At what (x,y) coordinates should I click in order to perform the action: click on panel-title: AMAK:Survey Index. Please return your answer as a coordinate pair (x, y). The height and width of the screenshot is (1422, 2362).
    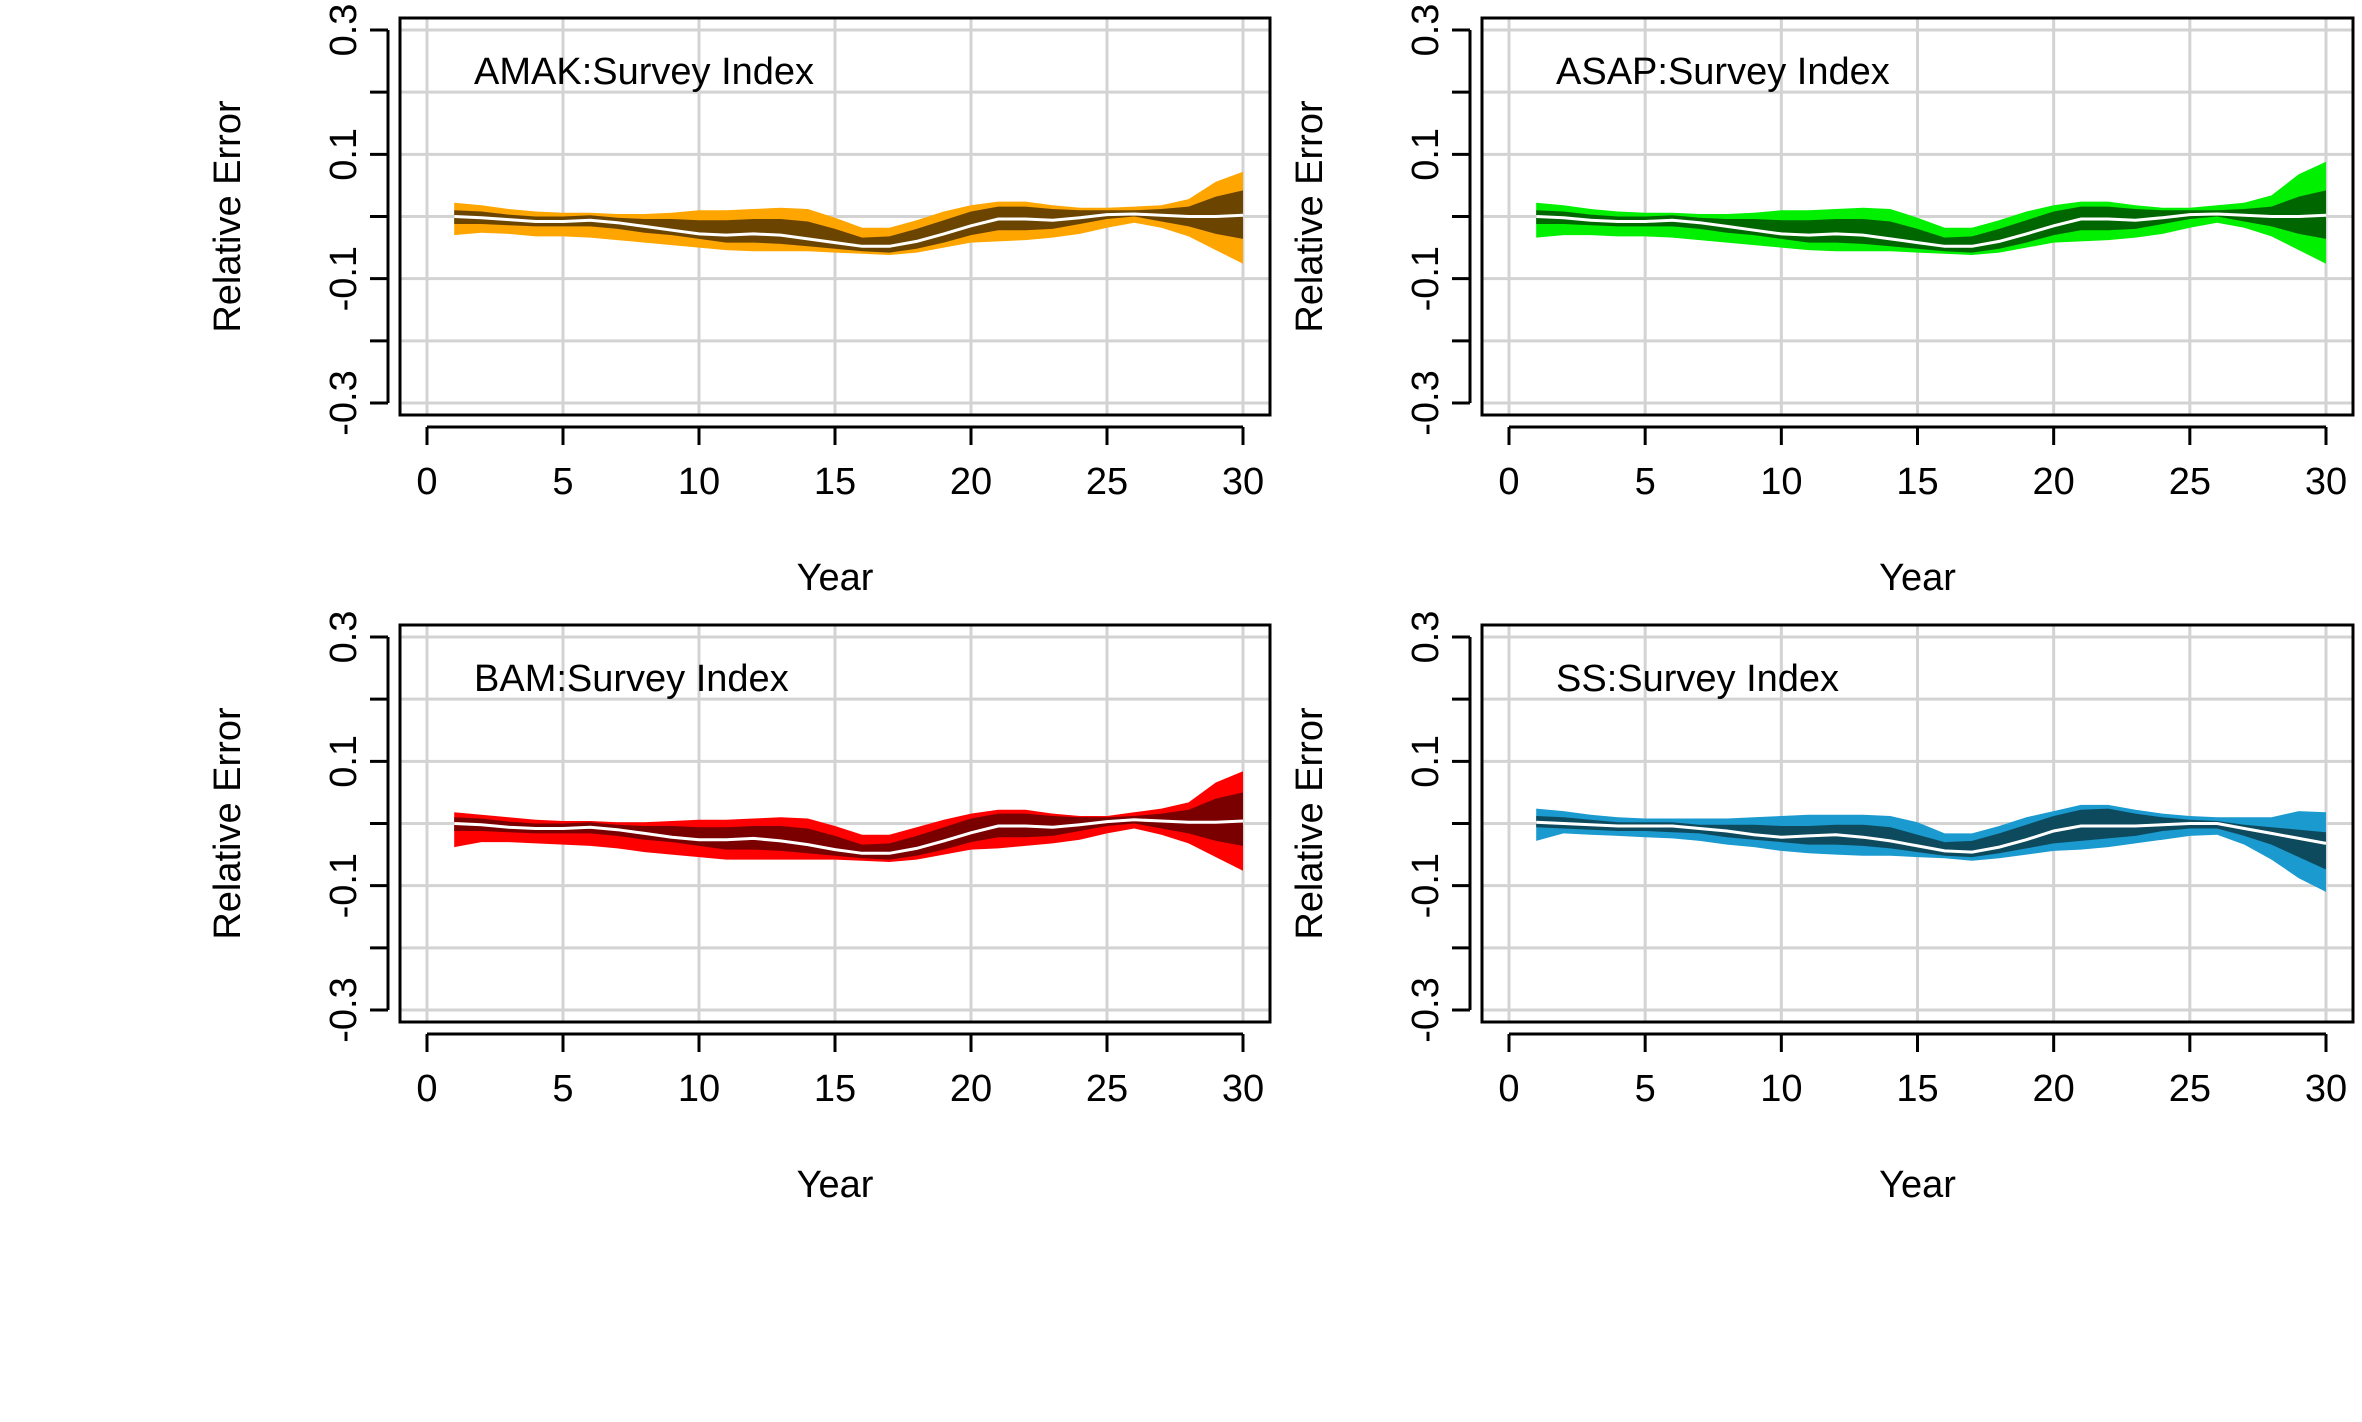
    Looking at the image, I should click on (644, 72).